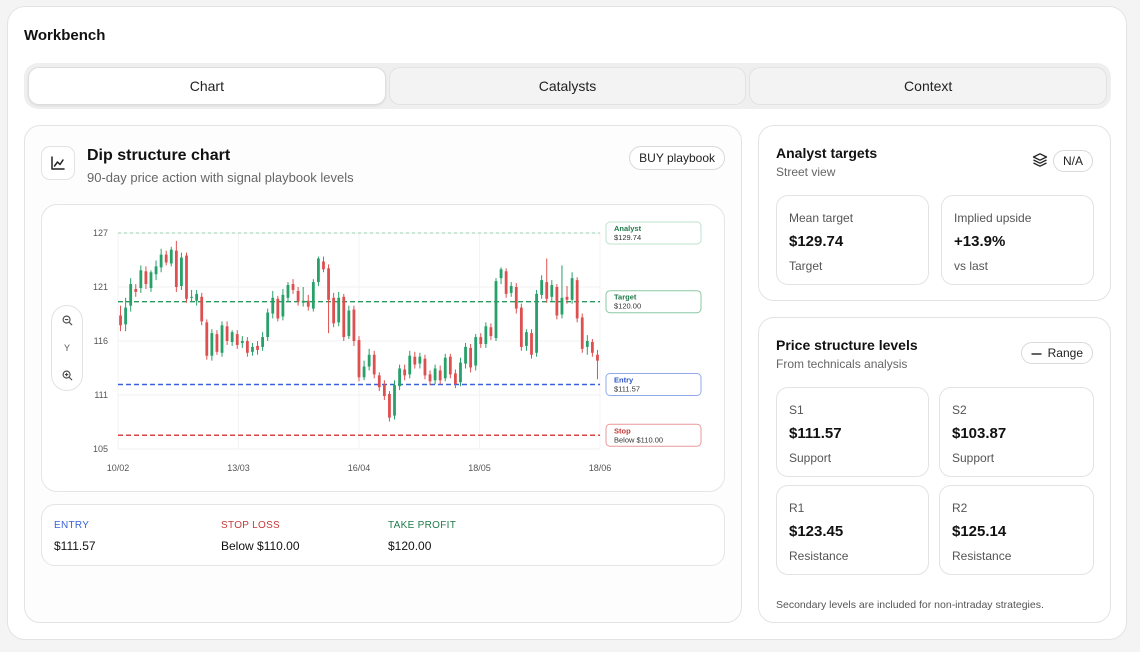  I want to click on y-tick-label: 121, so click(100, 287).